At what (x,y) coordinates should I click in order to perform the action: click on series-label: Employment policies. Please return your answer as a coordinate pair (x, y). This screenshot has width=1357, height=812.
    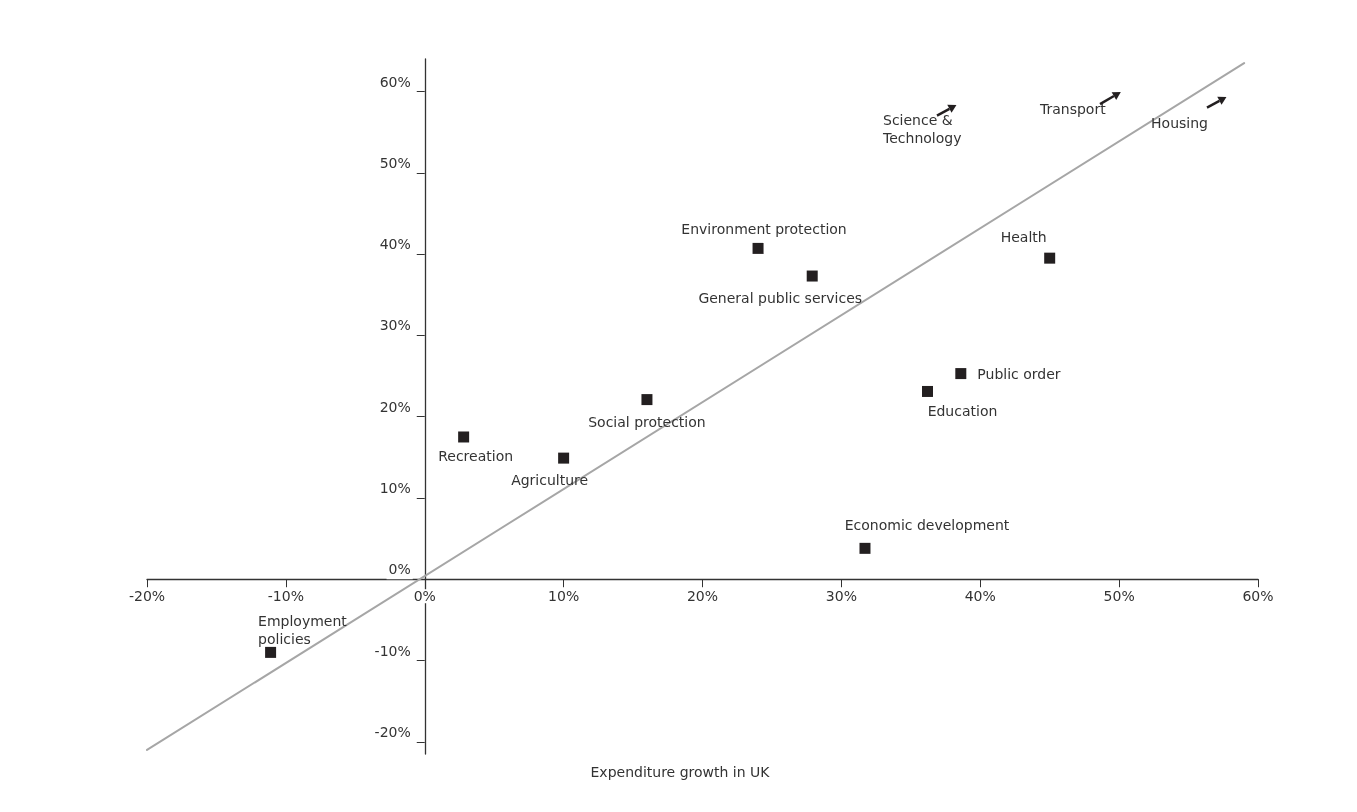
    Looking at the image, I should click on (305, 630).